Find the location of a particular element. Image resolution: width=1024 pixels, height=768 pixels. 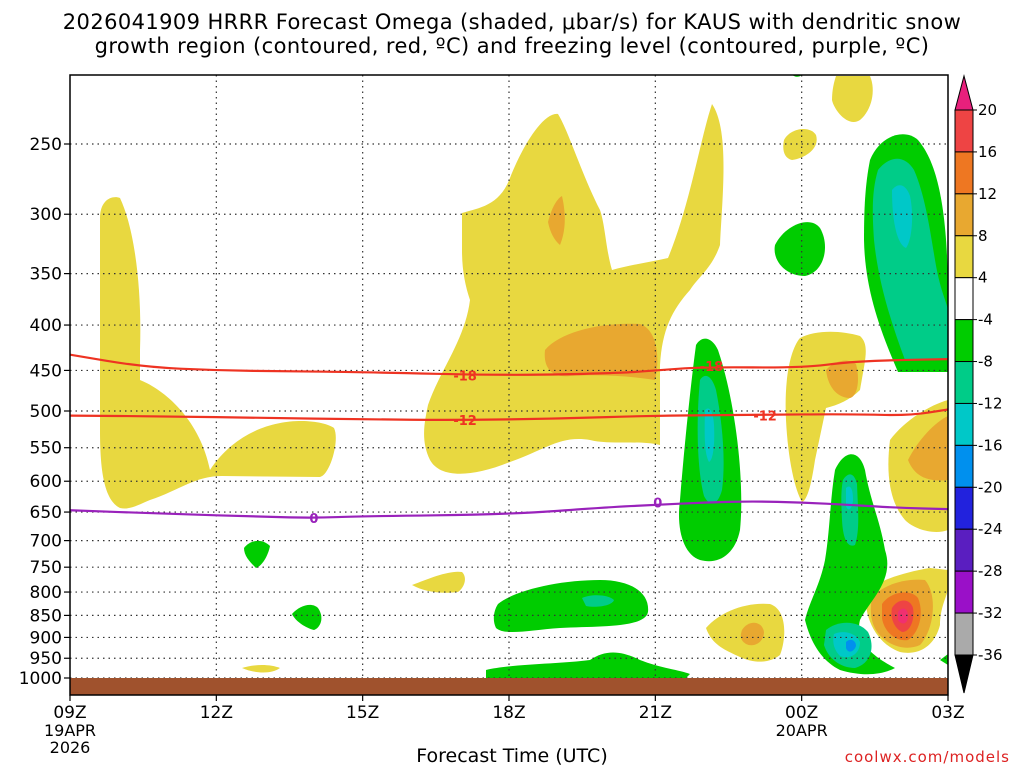

colorbar-label: 20 is located at coordinates (987, 110).